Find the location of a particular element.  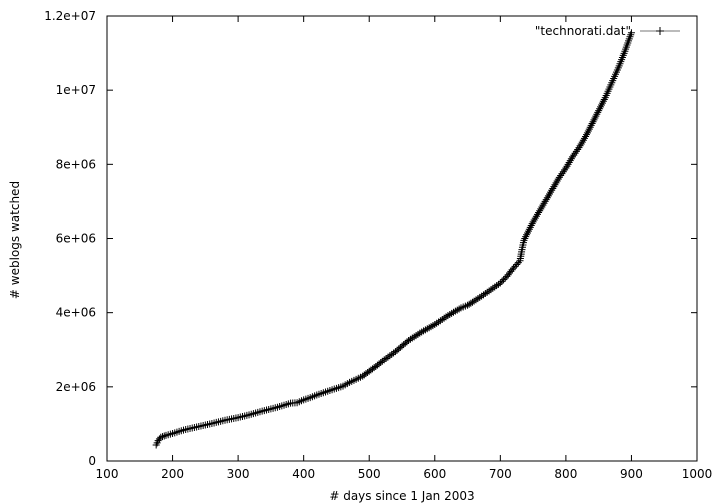

x-tick-label: 1000 is located at coordinates (697, 474).